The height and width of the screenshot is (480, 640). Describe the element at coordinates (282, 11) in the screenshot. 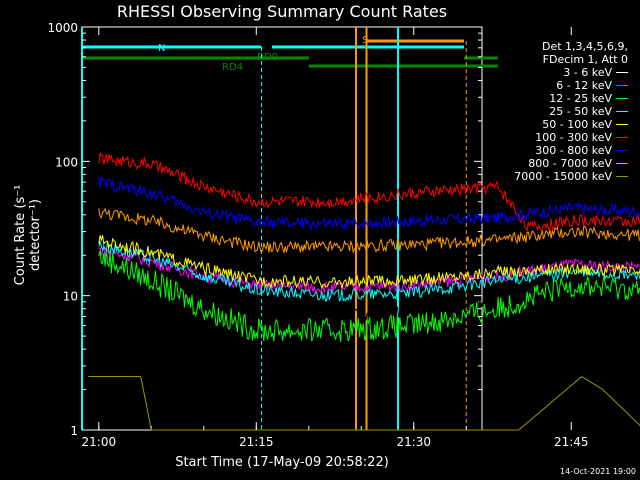

I see `chart-title: RHESSI Observing Summary Count Rates` at that location.